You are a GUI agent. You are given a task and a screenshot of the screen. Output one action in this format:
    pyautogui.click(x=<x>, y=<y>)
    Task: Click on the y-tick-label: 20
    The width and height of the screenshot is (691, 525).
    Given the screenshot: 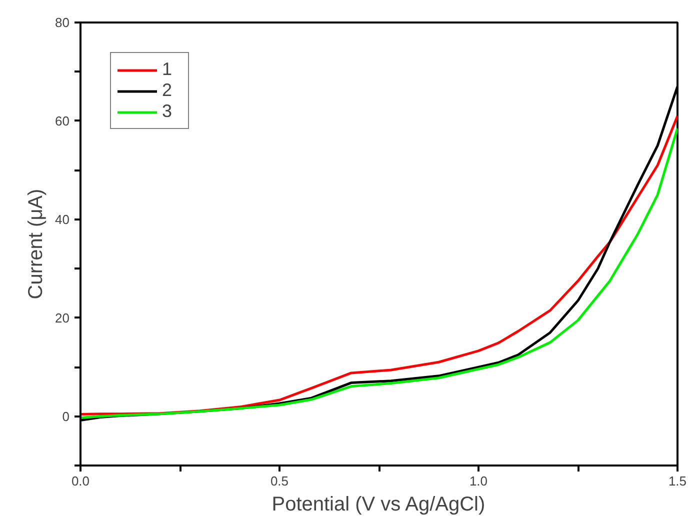 What is the action you would take?
    pyautogui.click(x=62, y=318)
    